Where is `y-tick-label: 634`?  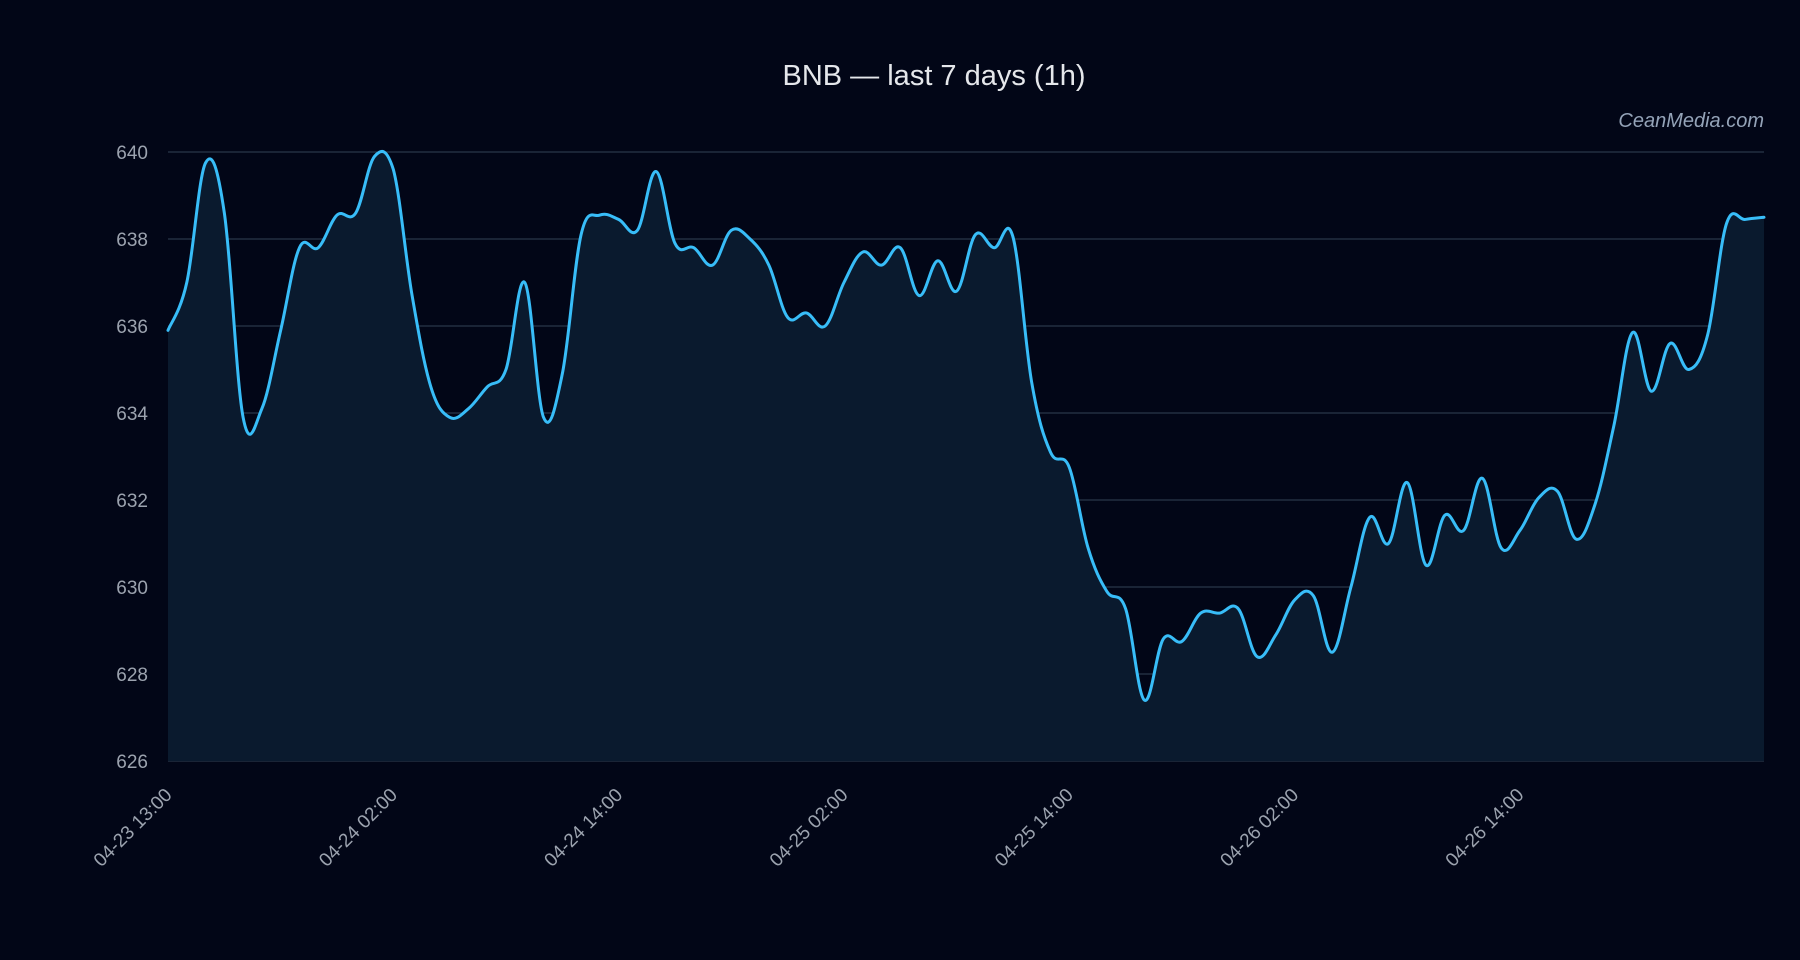 y-tick-label: 634 is located at coordinates (132, 414).